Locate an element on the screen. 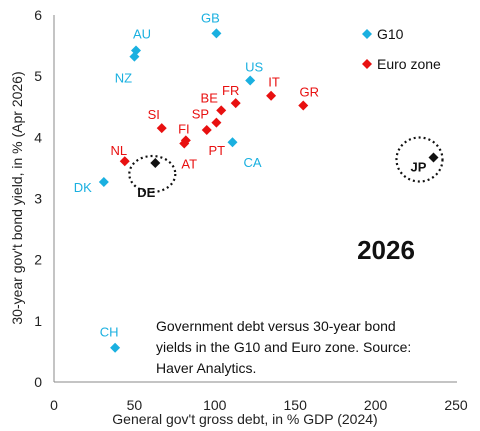  legend: G10 Euro zone is located at coordinates (401, 49).